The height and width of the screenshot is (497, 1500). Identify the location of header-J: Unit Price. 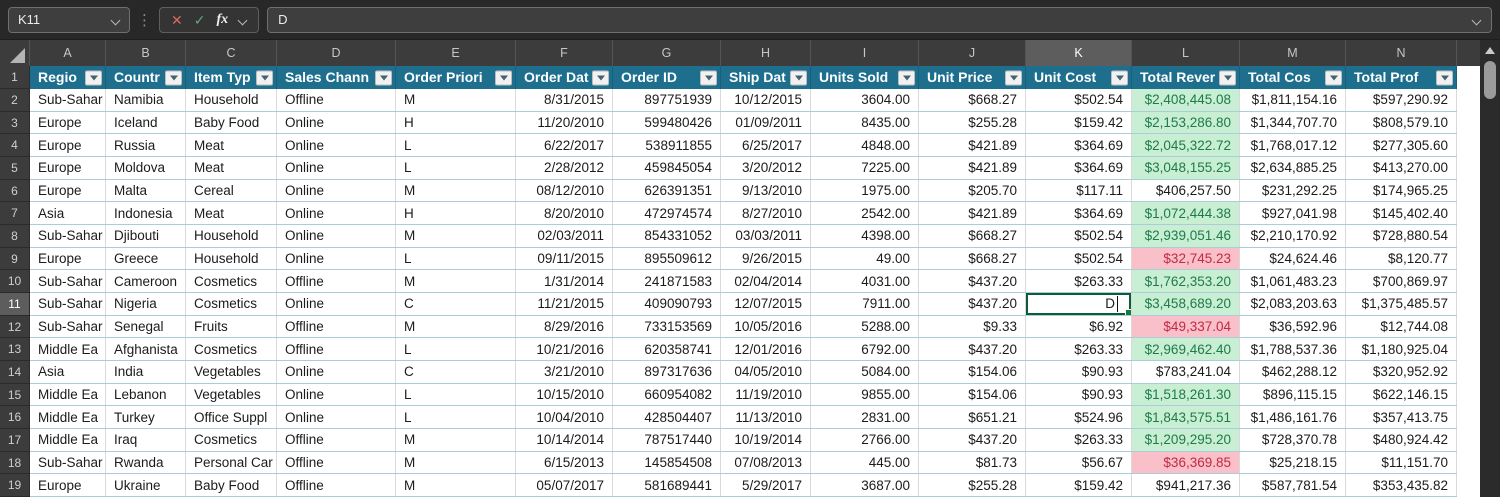
(972, 77).